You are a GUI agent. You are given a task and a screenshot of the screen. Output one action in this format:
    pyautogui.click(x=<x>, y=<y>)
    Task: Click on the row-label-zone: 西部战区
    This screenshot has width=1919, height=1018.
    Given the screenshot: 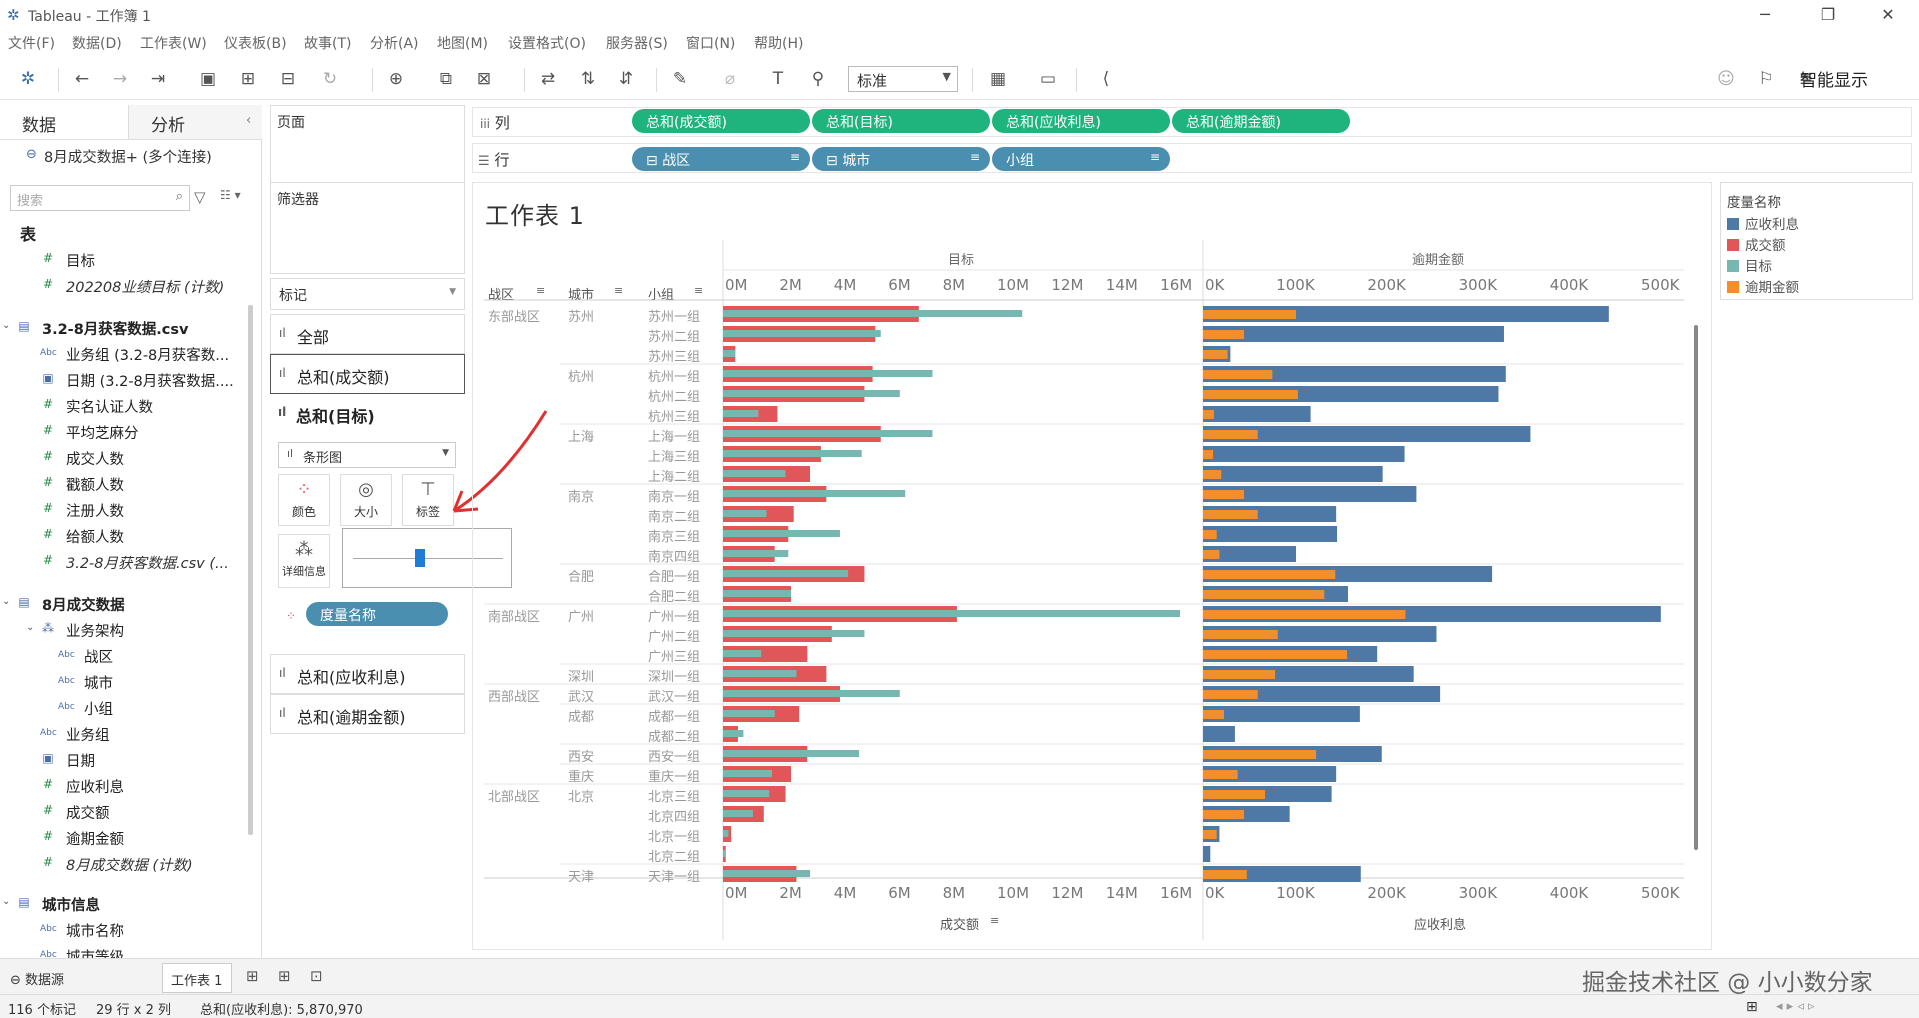 What is the action you would take?
    pyautogui.click(x=514, y=697)
    